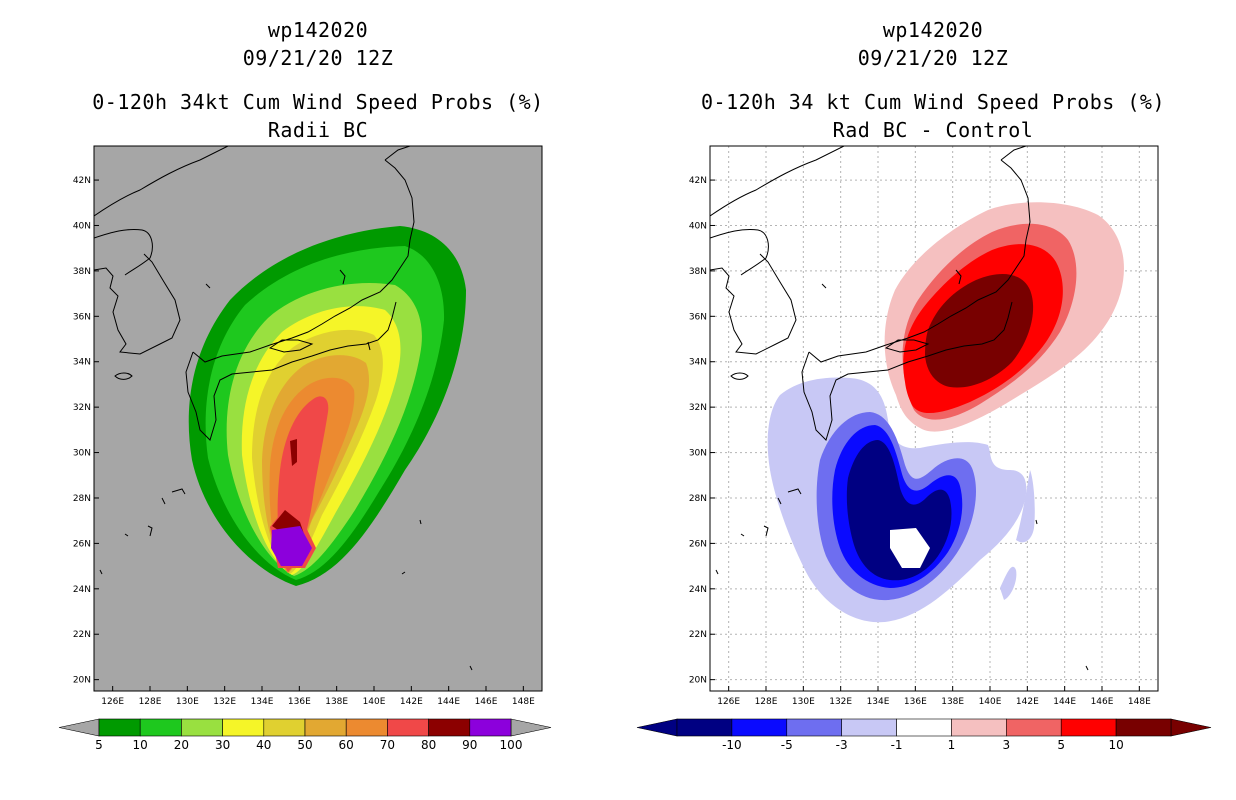 The width and height of the screenshot is (1236, 800). Describe the element at coordinates (698, 408) in the screenshot. I see `right-y-tick-label: 32N` at that location.